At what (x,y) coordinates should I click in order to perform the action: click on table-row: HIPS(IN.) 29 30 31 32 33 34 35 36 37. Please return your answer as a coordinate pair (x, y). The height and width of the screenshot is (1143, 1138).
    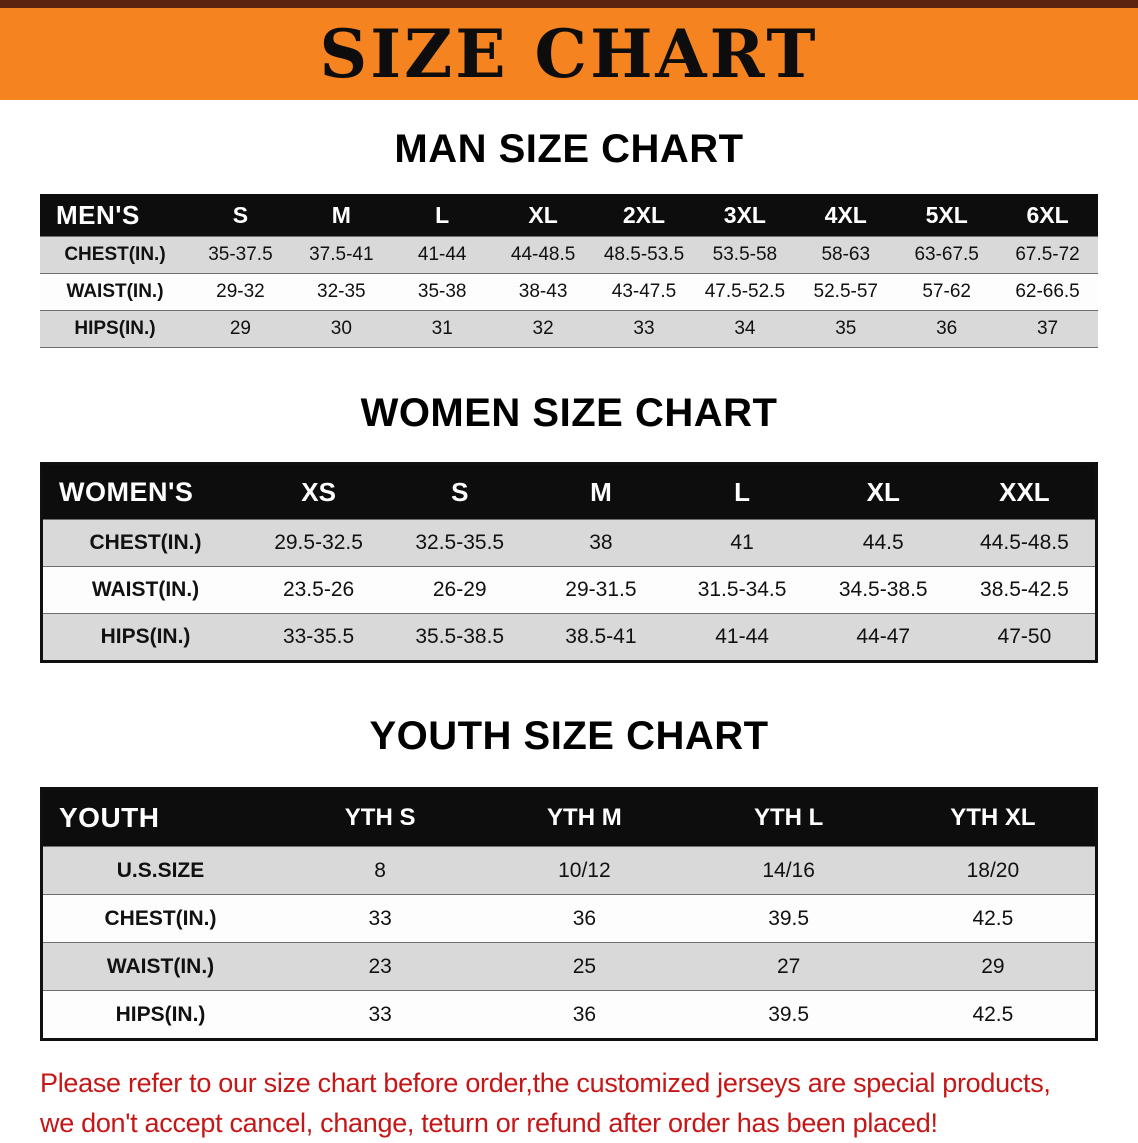
    Looking at the image, I should click on (569, 328).